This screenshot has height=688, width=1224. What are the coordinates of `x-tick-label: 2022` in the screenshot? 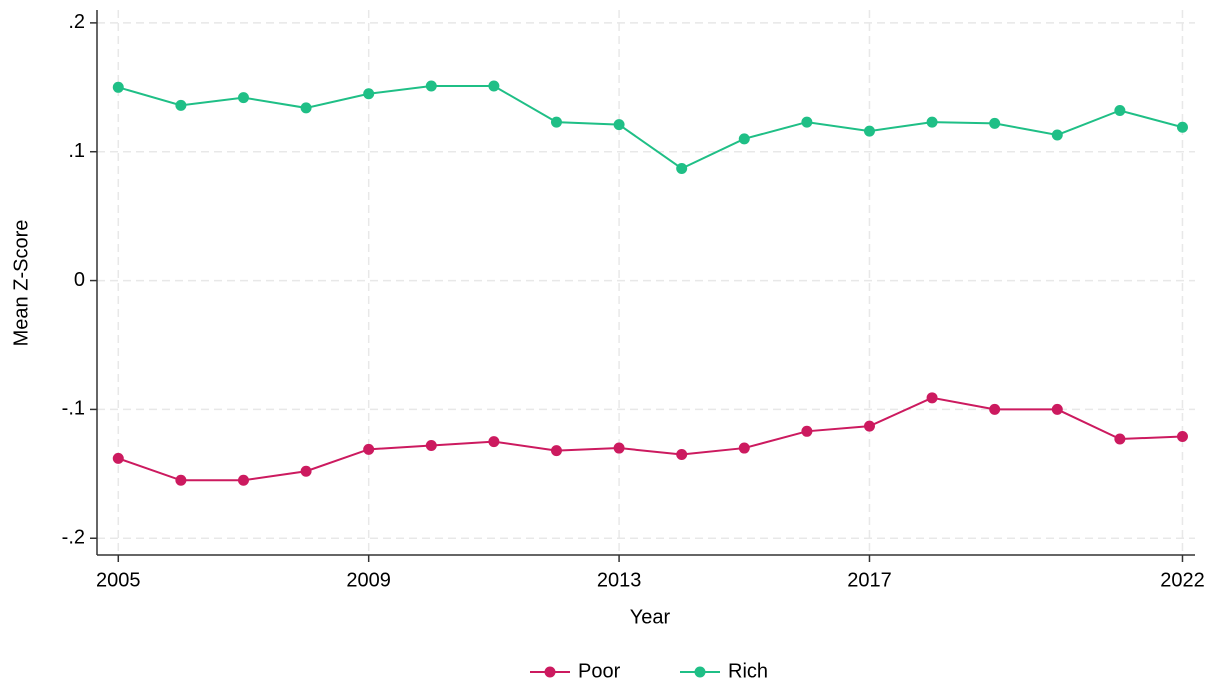 It's located at (1182, 580).